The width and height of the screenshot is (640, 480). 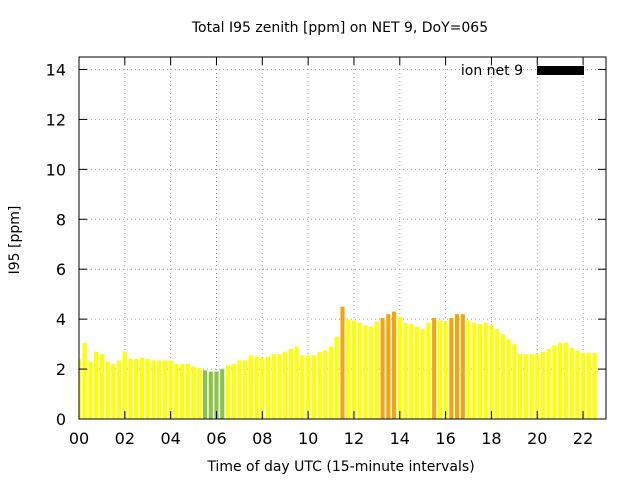 What do you see at coordinates (308, 438) in the screenshot?
I see `x-tick-label: 10` at bounding box center [308, 438].